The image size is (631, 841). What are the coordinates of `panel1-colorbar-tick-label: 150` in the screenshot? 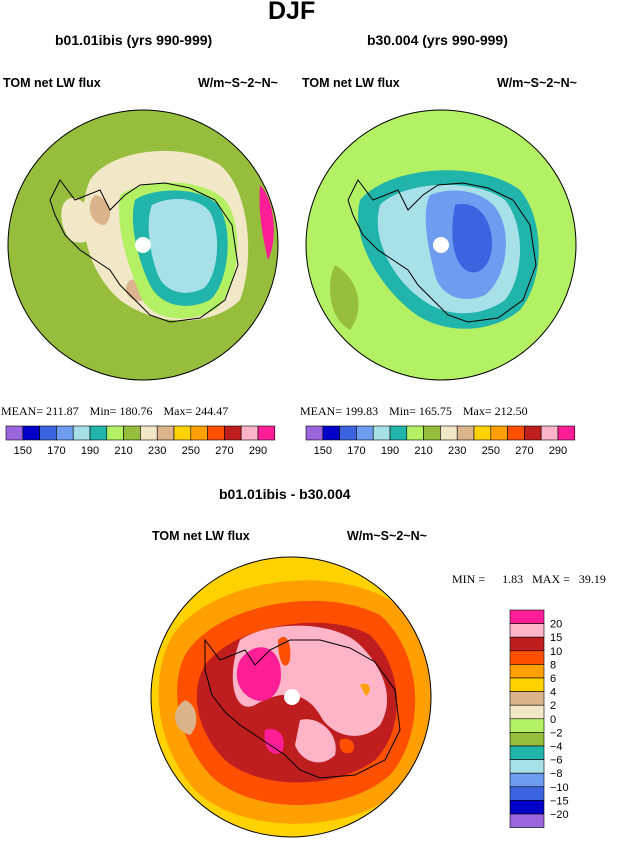 It's located at (23, 451).